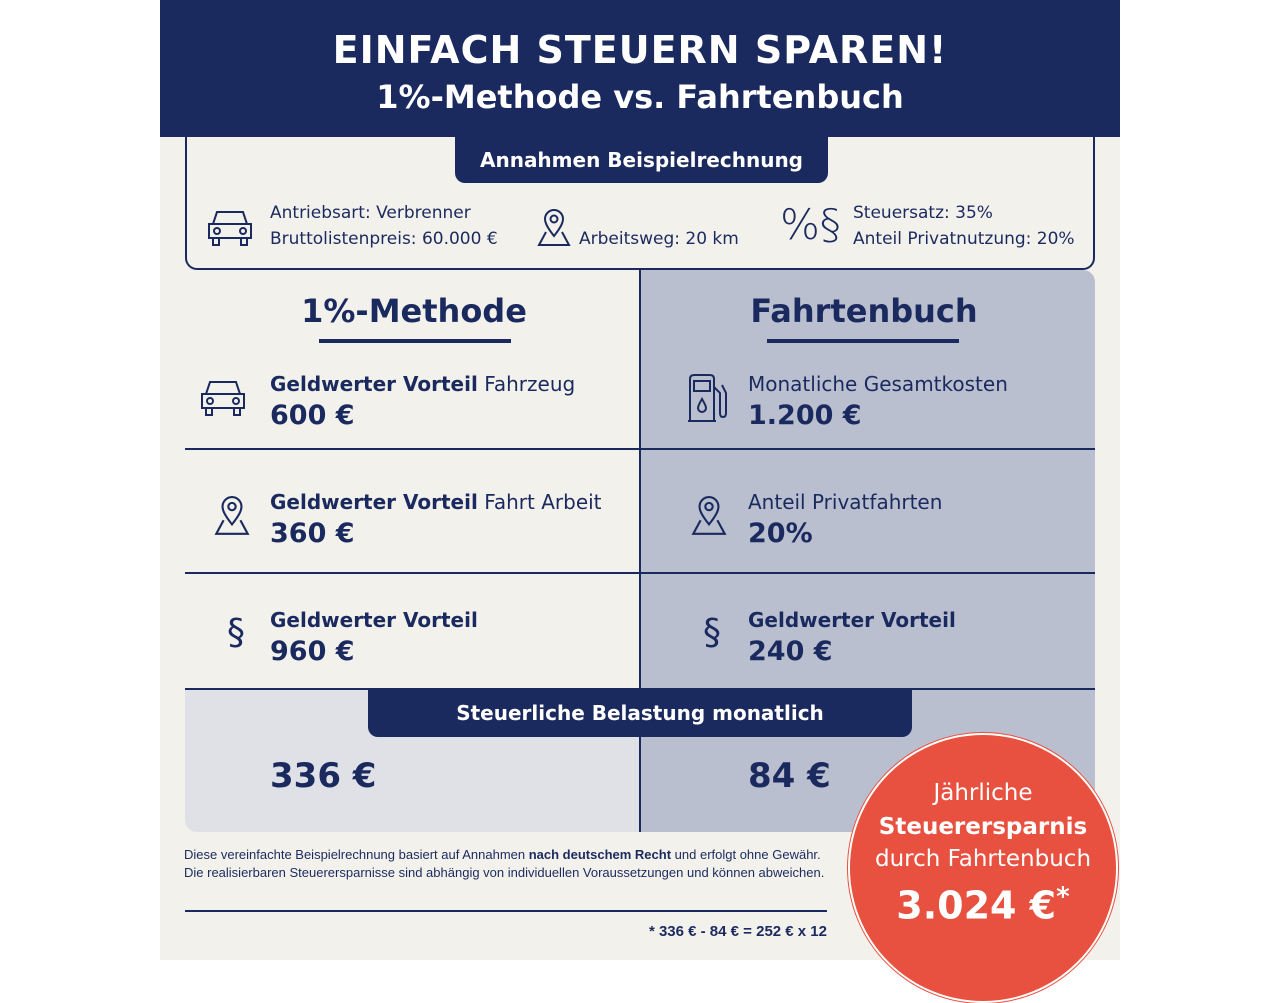  What do you see at coordinates (526, 384) in the screenshot?
I see `row-label: Fahrzeug` at bounding box center [526, 384].